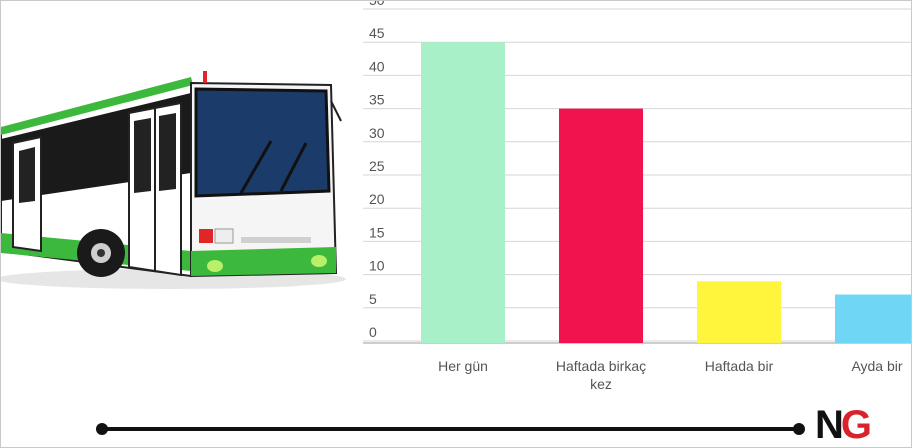 The image size is (912, 448). What do you see at coordinates (601, 384) in the screenshot?
I see `x-tick-label: kez` at bounding box center [601, 384].